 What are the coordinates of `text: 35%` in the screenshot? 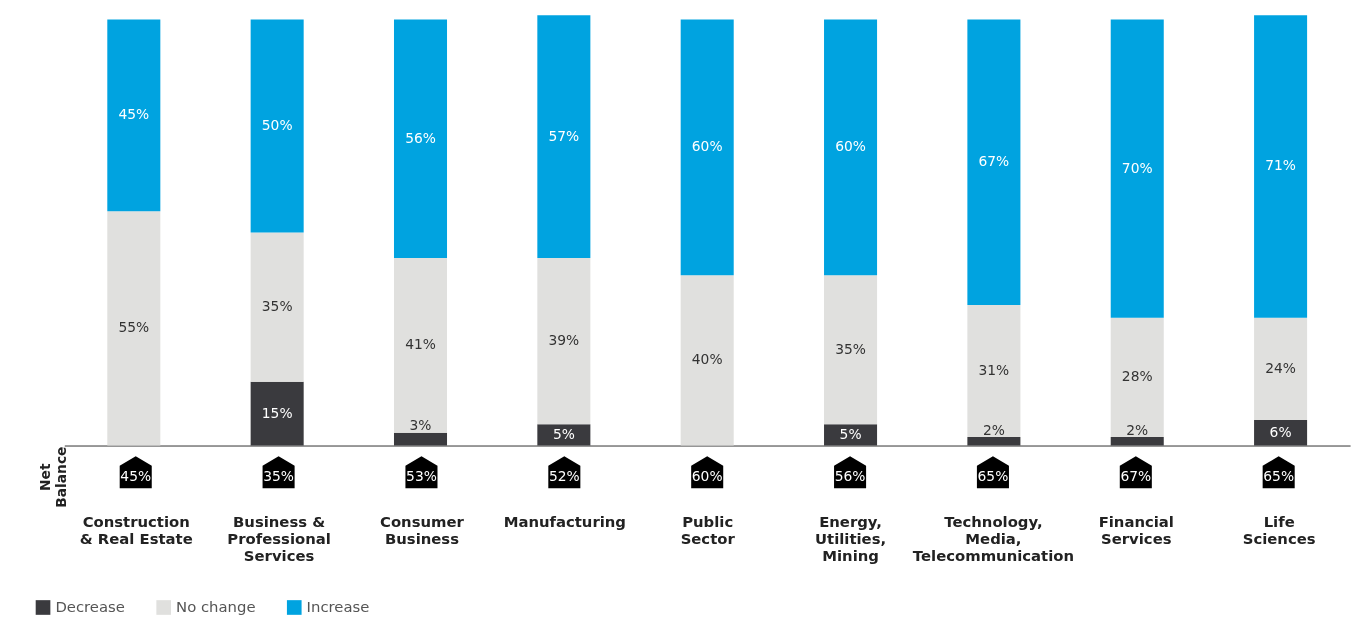 It's located at (278, 476).